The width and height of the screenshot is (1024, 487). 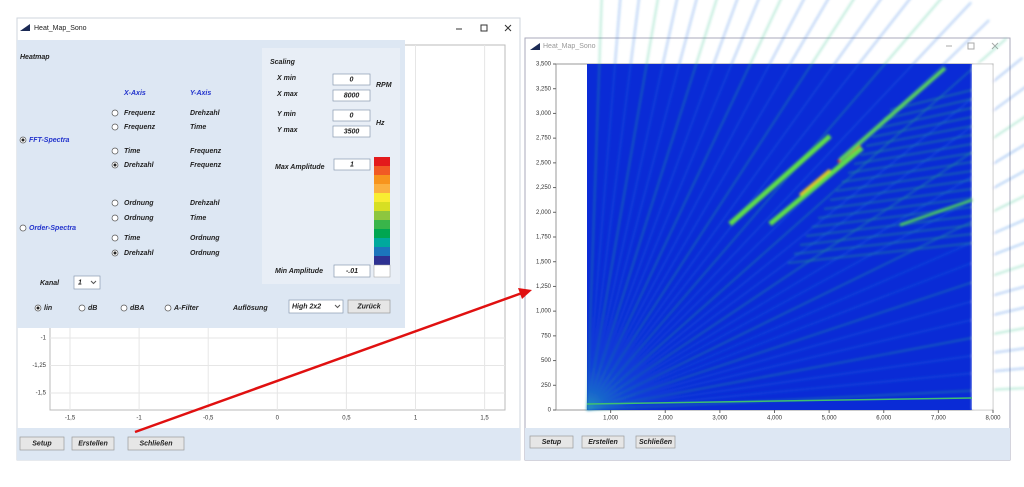 I want to click on text-input-value: -.01, so click(x=352, y=271).